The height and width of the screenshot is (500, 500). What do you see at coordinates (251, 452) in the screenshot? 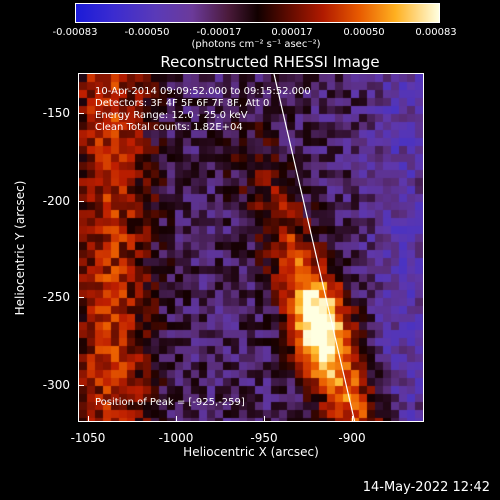
I see `x-axis-label: Heliocentric X (arcsec)` at bounding box center [251, 452].